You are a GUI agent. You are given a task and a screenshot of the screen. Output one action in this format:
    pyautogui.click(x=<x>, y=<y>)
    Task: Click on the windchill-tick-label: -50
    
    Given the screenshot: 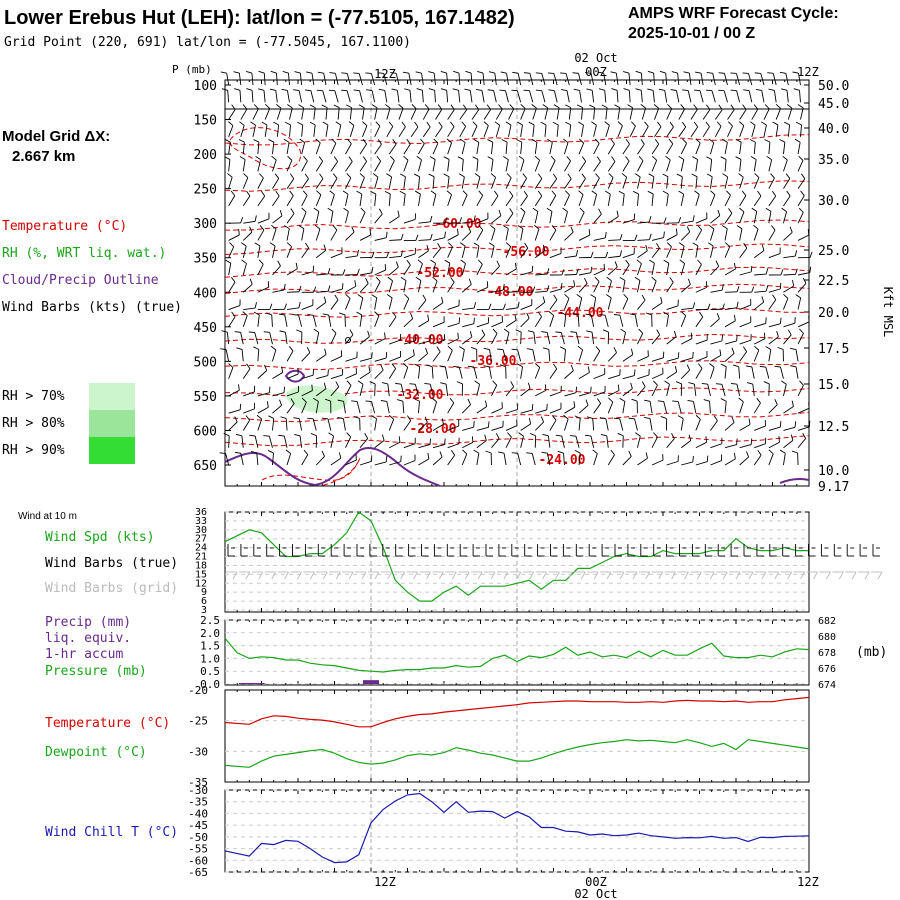 What is the action you would take?
    pyautogui.click(x=198, y=837)
    